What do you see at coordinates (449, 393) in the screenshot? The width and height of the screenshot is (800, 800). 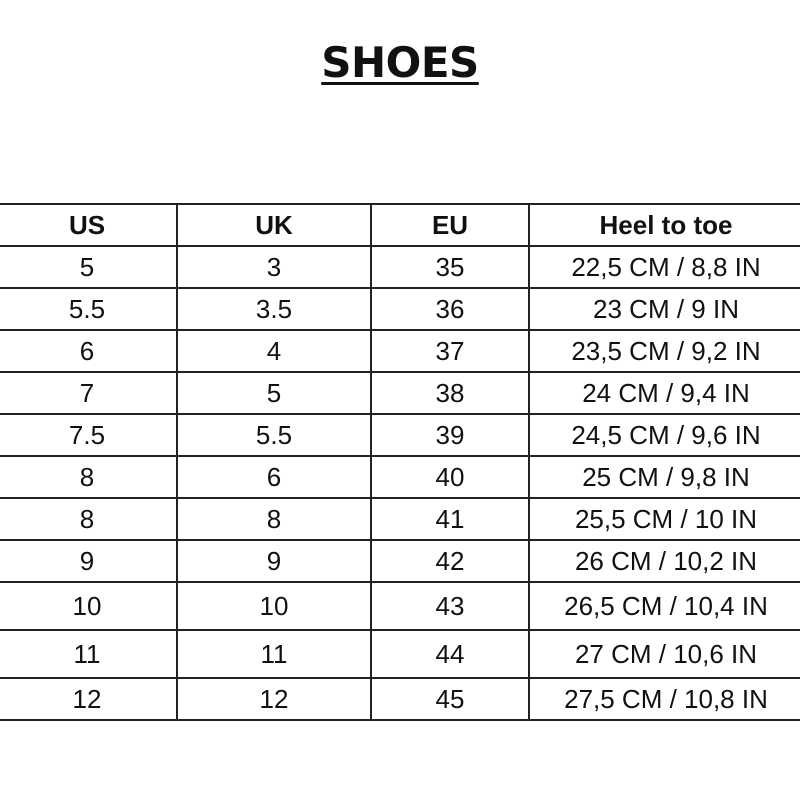 I see `table-cell: 38` at bounding box center [449, 393].